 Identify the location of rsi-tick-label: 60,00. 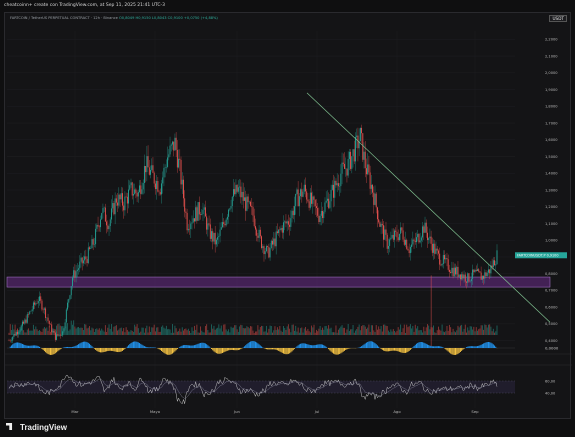
(550, 381).